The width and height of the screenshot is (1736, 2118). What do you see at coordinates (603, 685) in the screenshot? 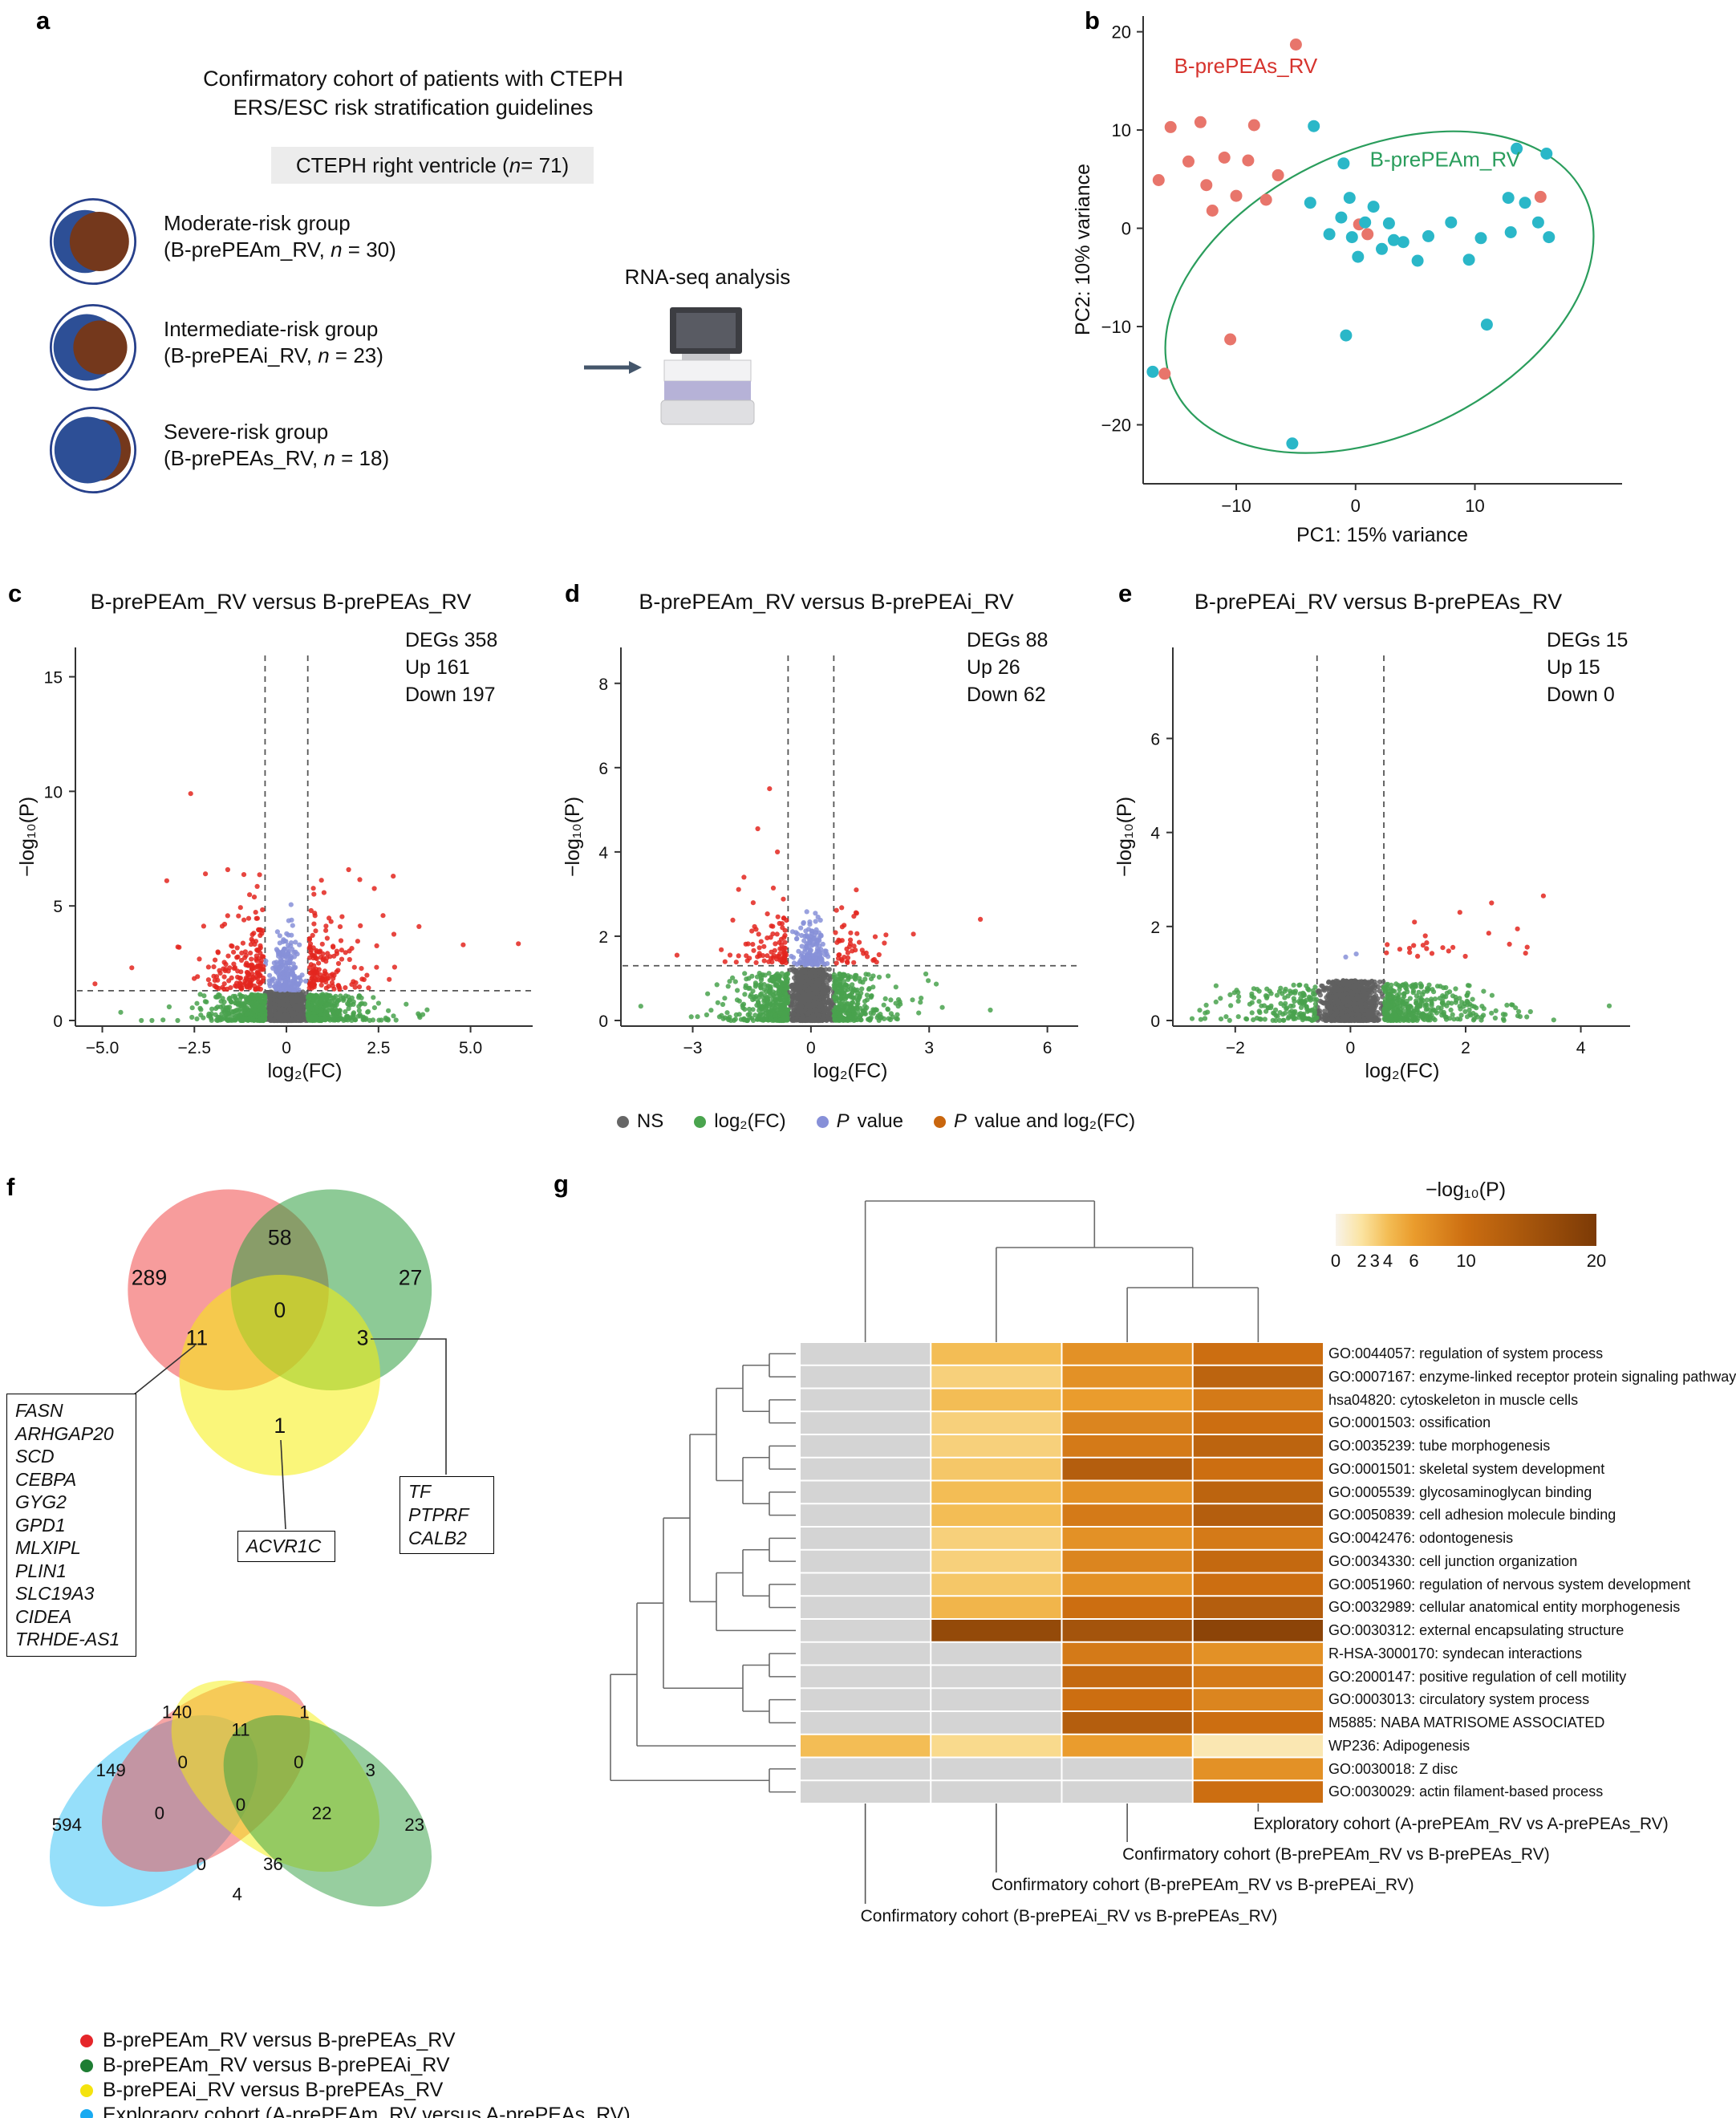
I see `svg-text: 8` at bounding box center [603, 685].